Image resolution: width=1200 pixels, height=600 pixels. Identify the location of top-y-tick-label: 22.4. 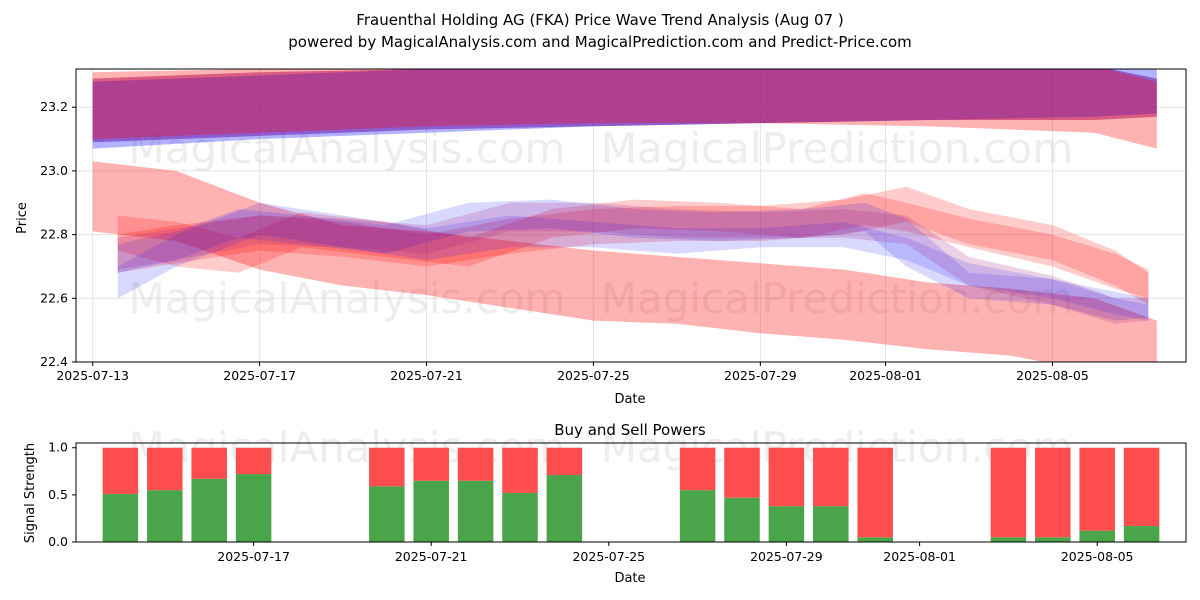
(54, 361).